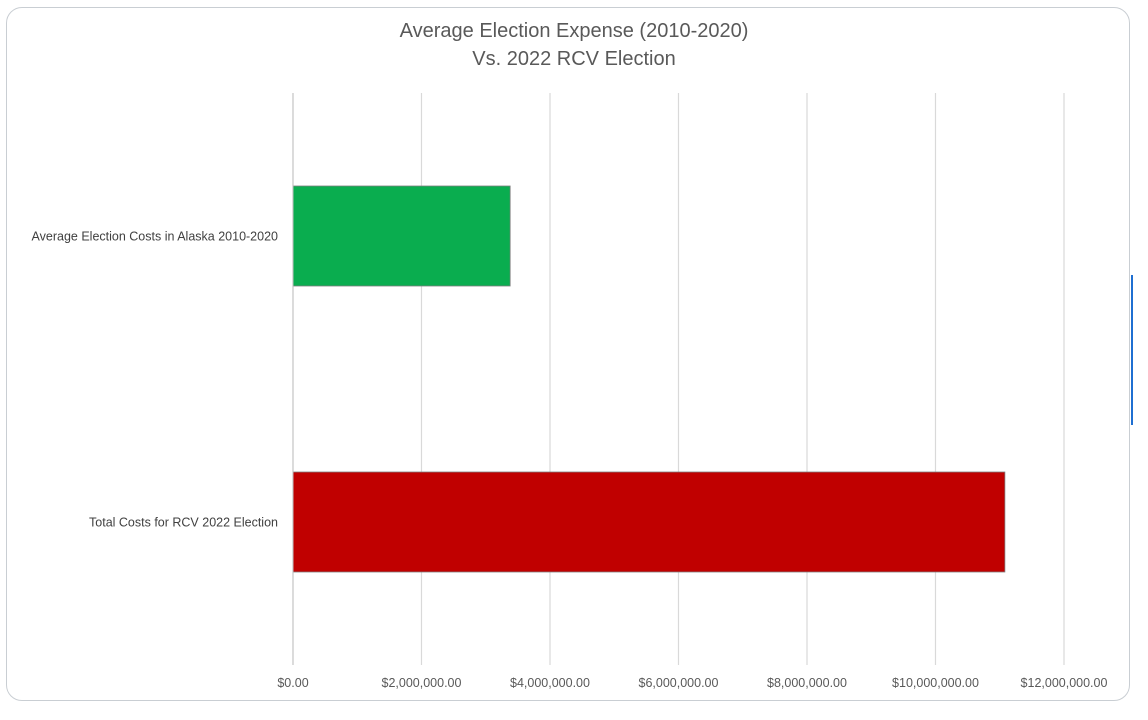  I want to click on x-tick-label: $2,000,000.00, so click(422, 683).